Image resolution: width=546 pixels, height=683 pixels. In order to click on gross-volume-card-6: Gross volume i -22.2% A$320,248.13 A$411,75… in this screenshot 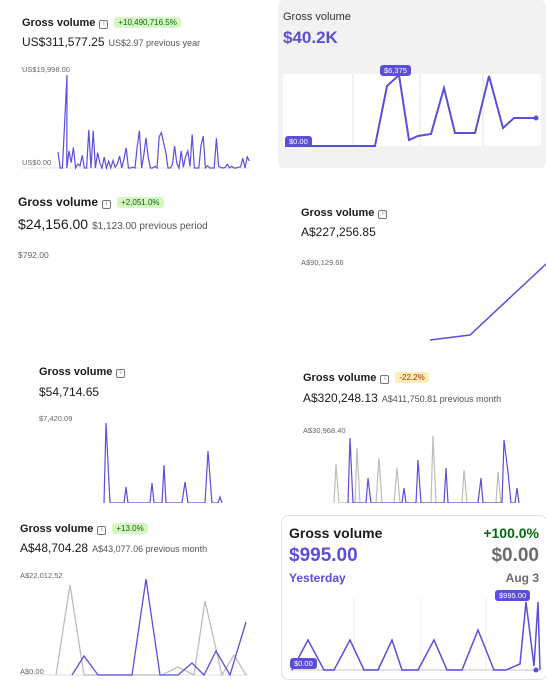, I will do `click(414, 431)`.